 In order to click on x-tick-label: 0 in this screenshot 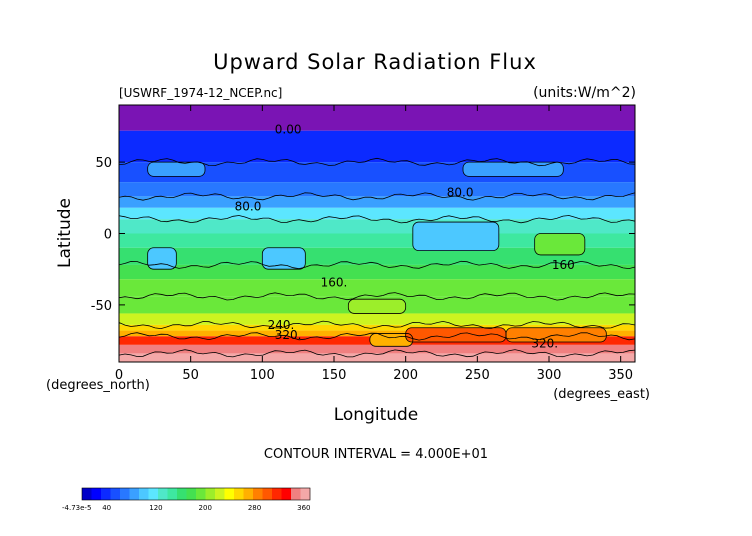, I will do `click(119, 375)`.